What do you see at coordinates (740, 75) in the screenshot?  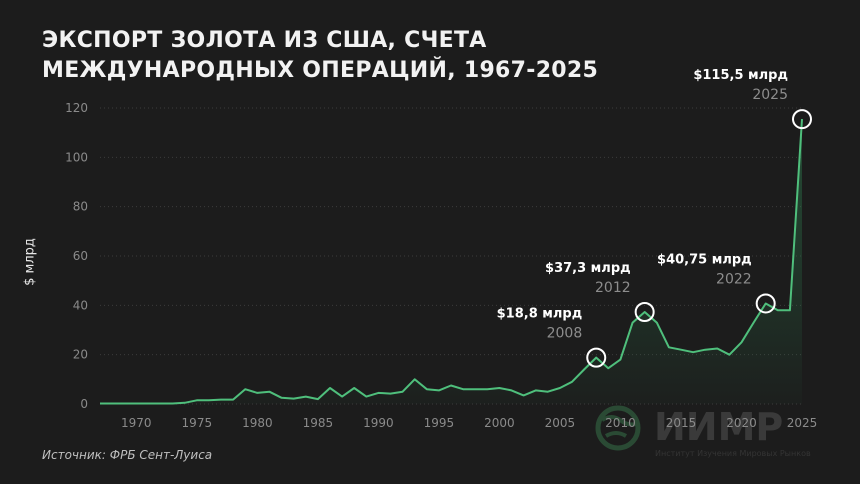 I see `annotation-value: $115,5 млрд` at bounding box center [740, 75].